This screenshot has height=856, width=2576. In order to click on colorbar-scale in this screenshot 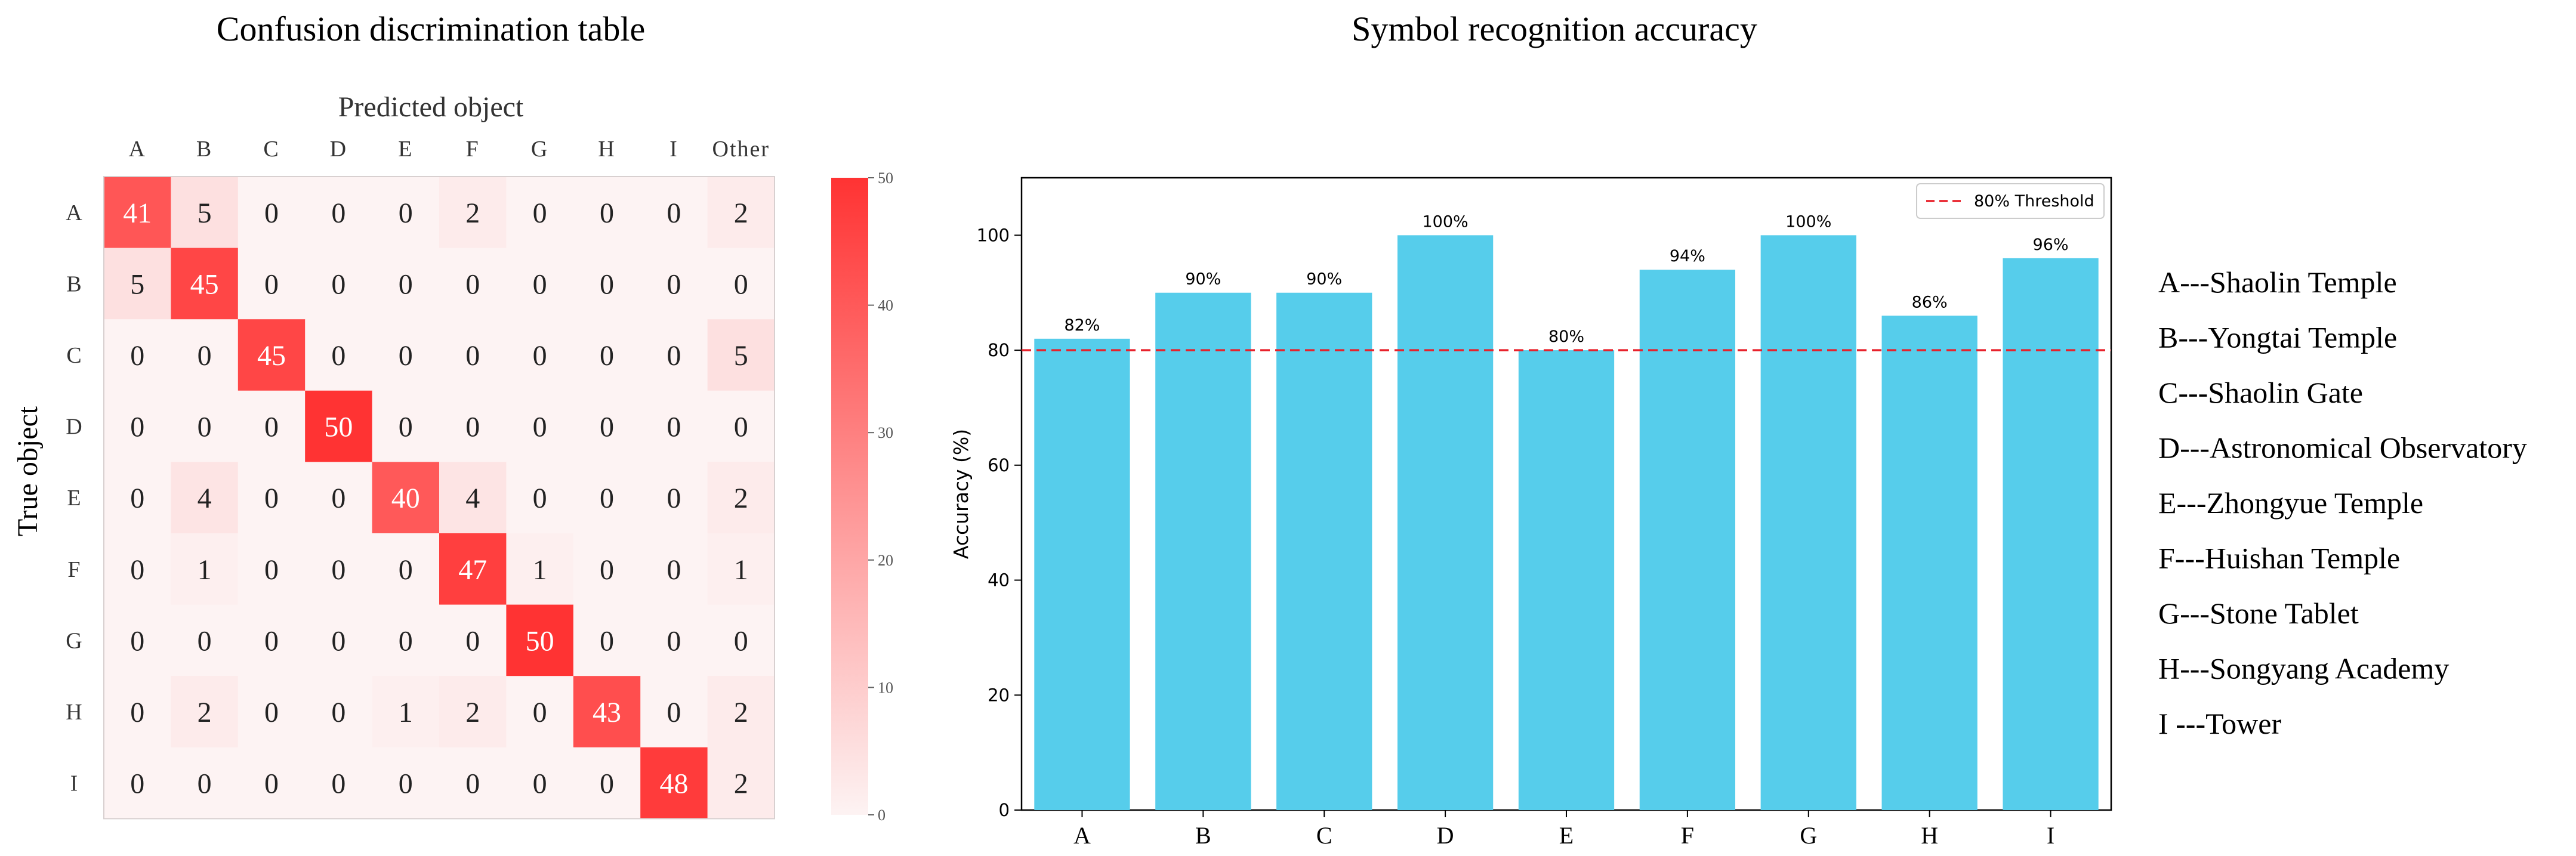, I will do `click(850, 496)`.